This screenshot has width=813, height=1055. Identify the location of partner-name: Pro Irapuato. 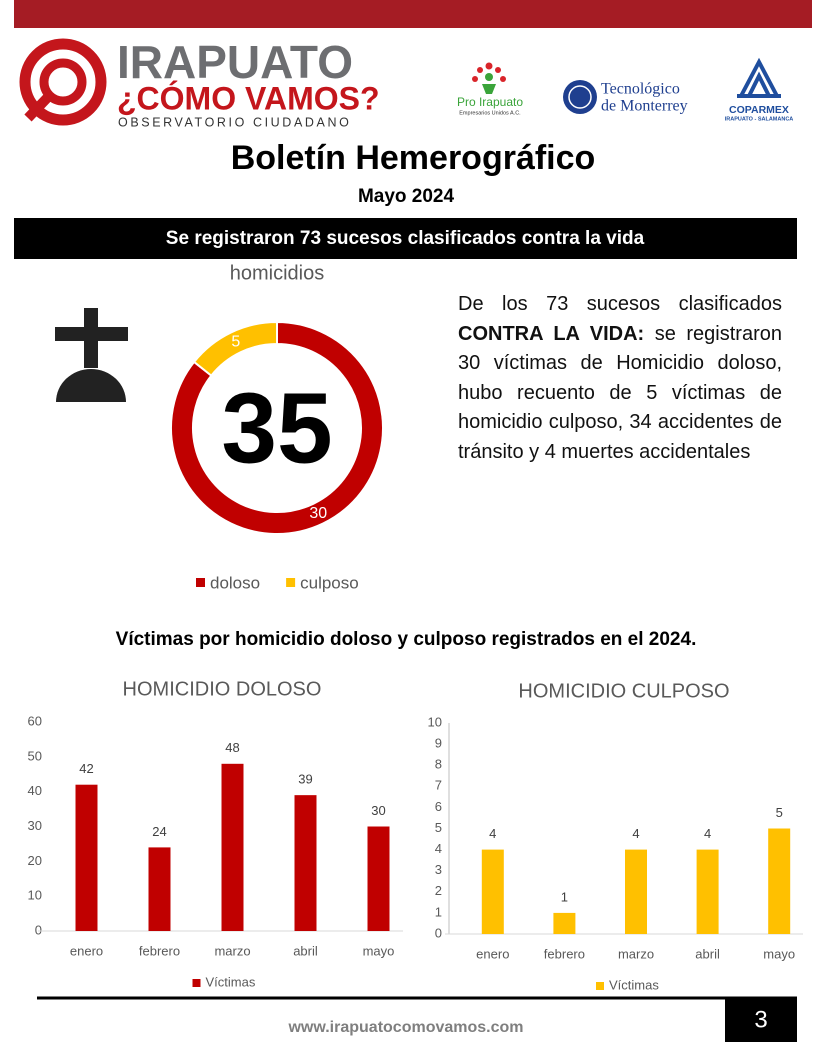
(490, 102).